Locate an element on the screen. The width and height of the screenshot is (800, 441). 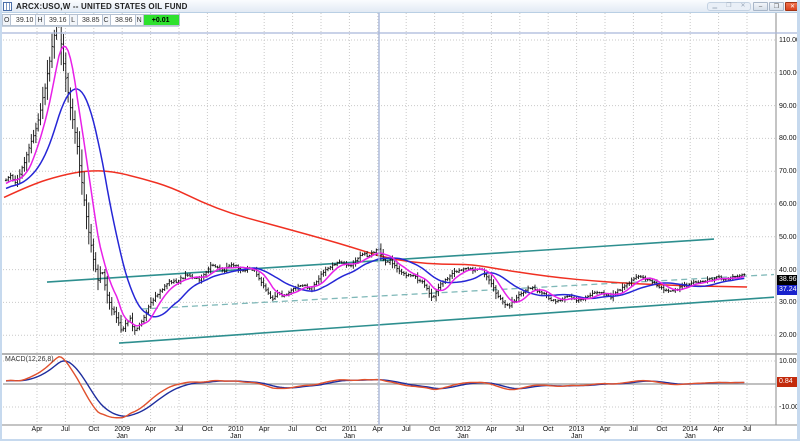
quote-field-value: 38.85 is located at coordinates (89, 20).